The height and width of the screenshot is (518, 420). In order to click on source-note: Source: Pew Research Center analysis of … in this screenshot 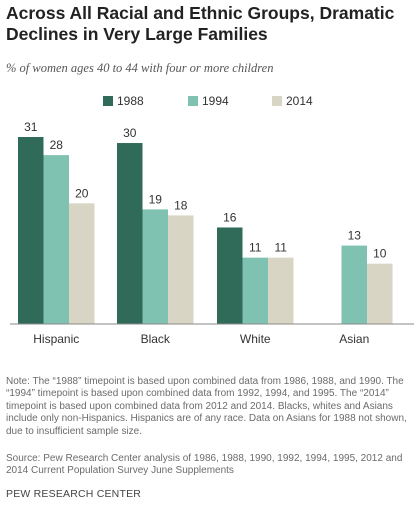, I will do `click(204, 465)`.